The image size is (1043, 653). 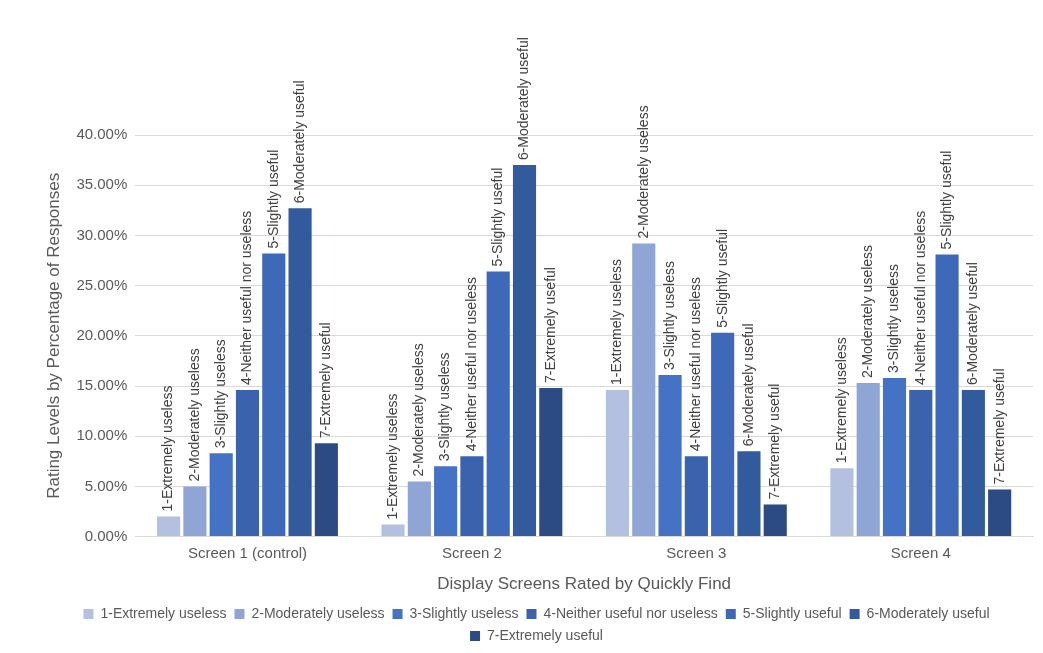 I want to click on y-tick-label: 30.00%, so click(x=102, y=234).